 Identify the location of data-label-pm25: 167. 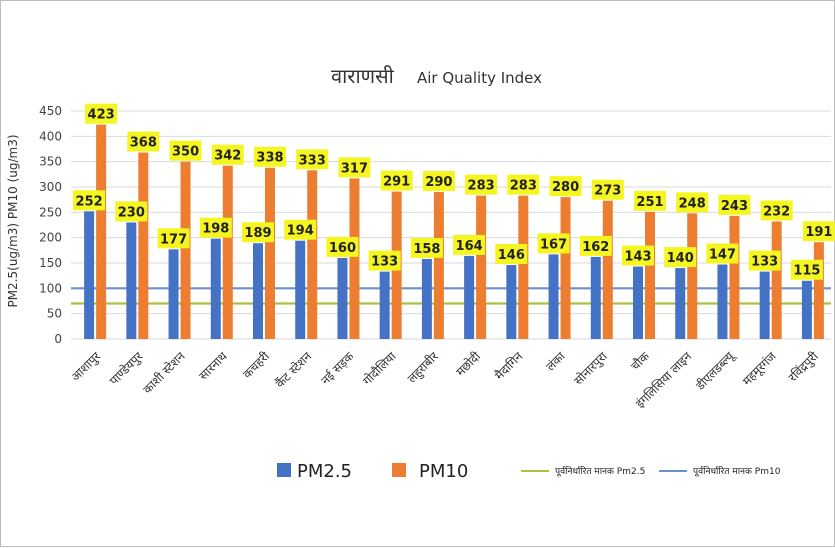
(553, 244).